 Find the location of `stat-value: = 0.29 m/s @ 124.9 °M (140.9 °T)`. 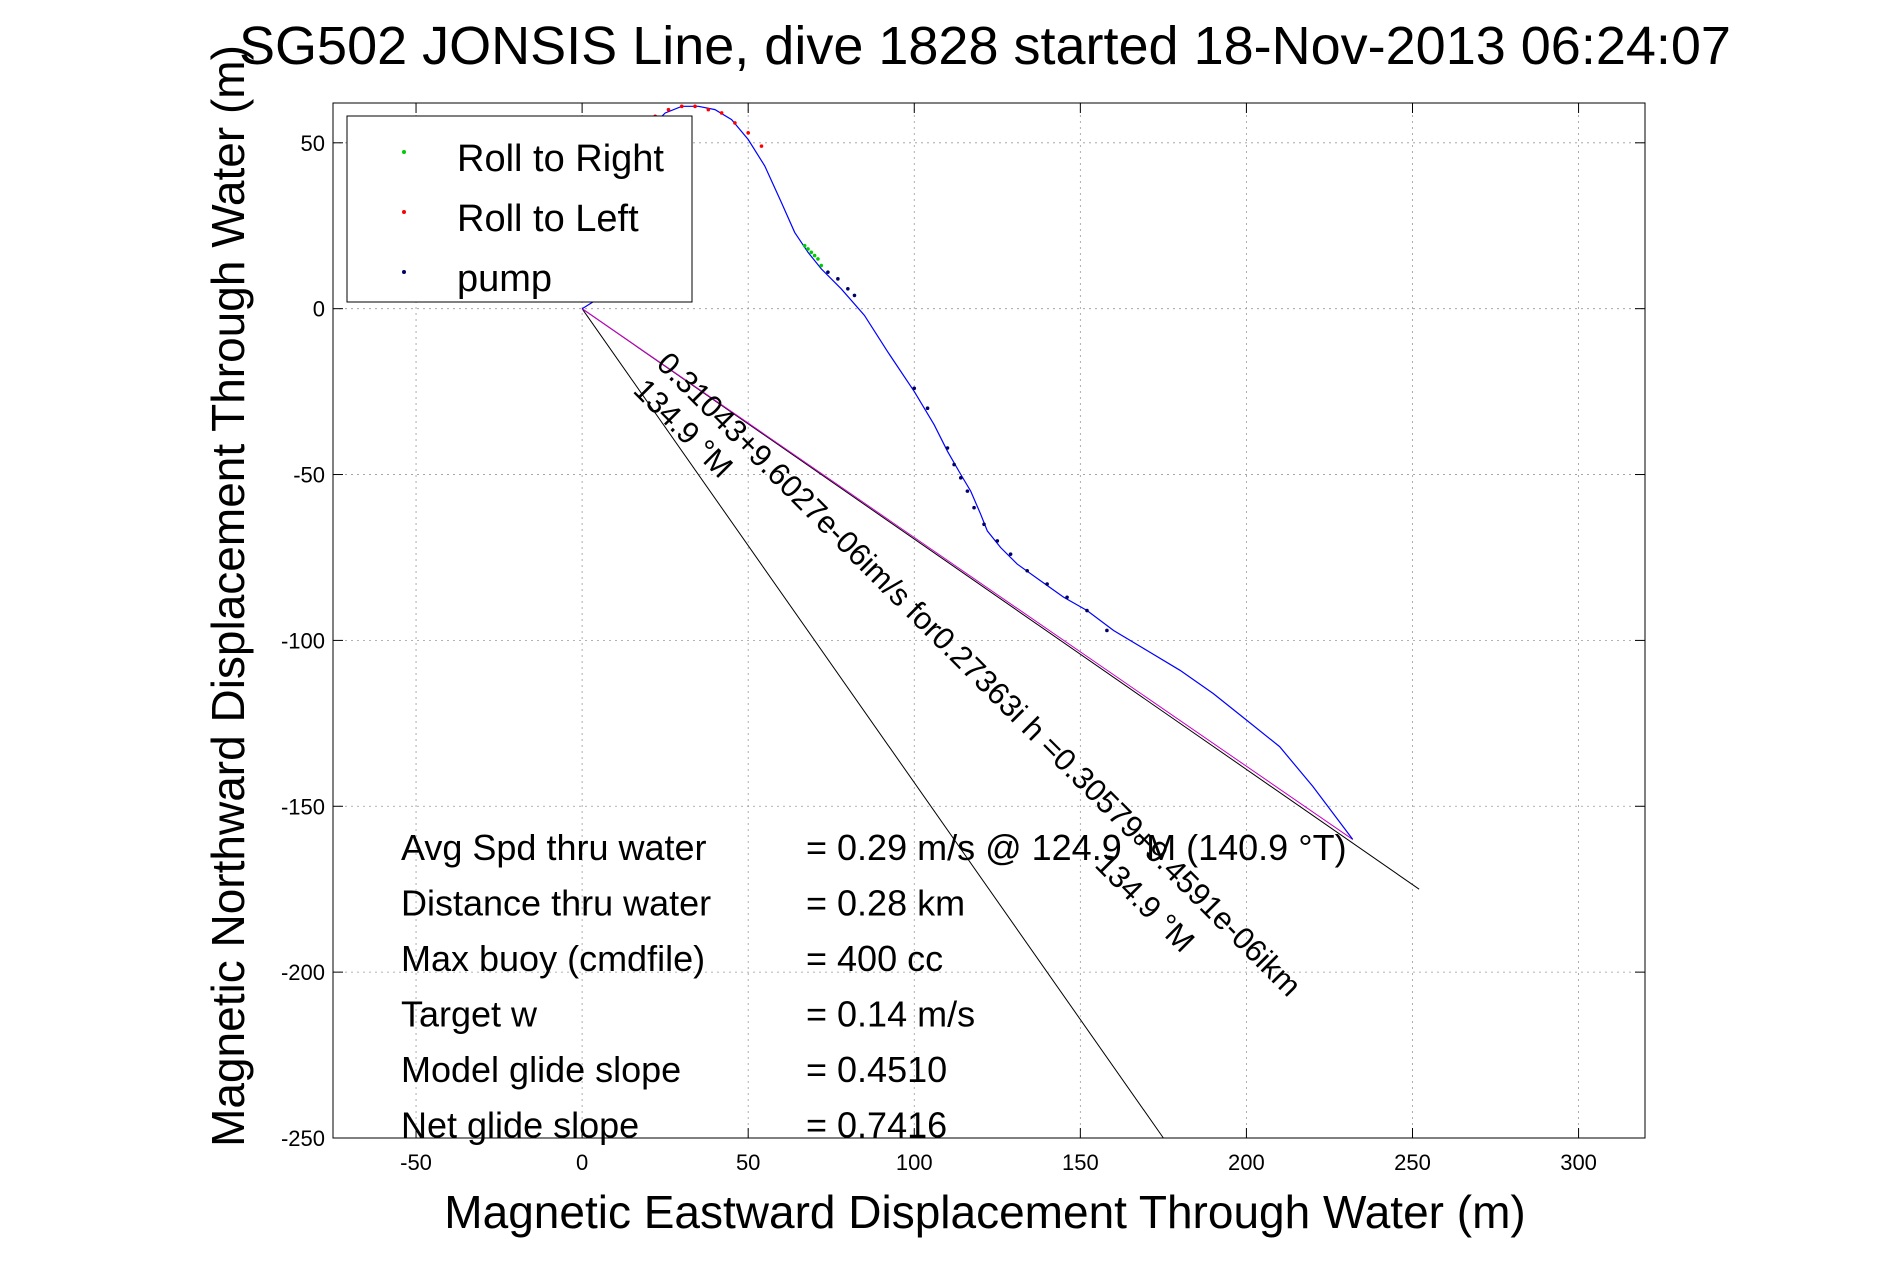

stat-value: = 0.29 m/s @ 124.9 °M (140.9 °T) is located at coordinates (1076, 847).